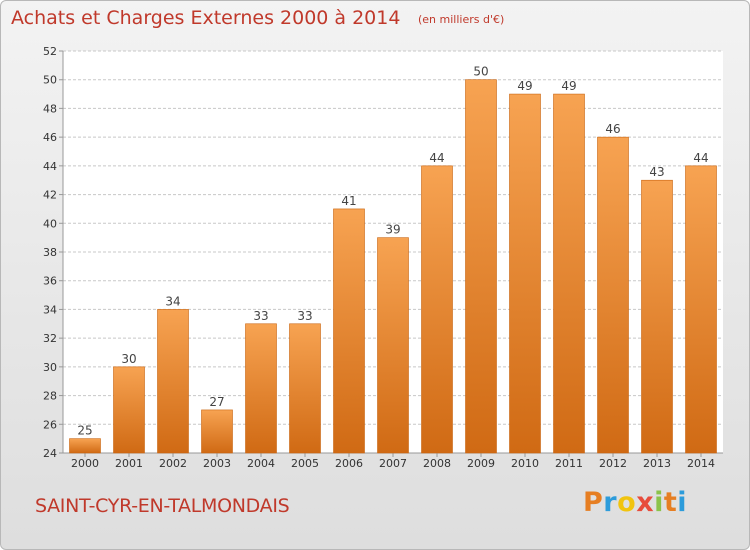 The image size is (750, 550). Describe the element at coordinates (525, 273) in the screenshot. I see `bar-2010` at that location.